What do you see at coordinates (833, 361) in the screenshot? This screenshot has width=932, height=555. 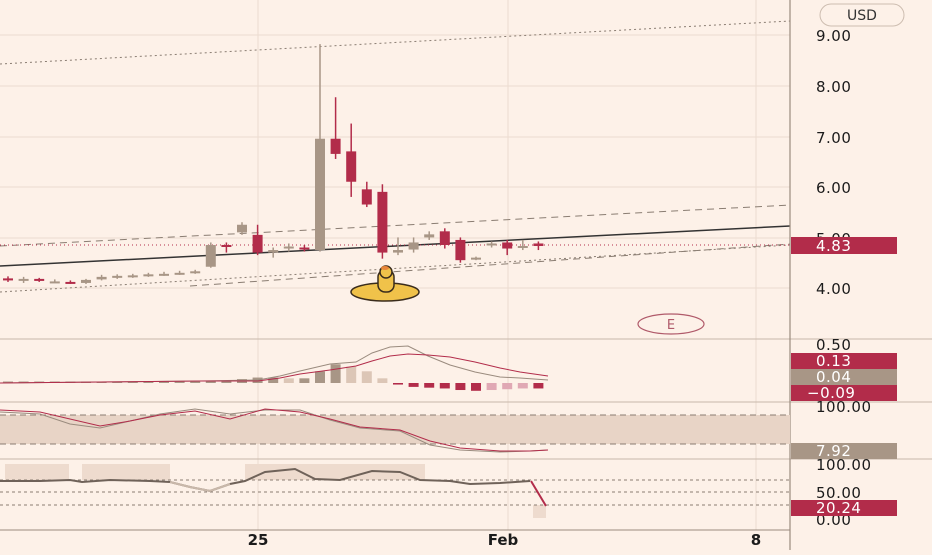 I see `macd-tag-value: 0.13` at bounding box center [833, 361].